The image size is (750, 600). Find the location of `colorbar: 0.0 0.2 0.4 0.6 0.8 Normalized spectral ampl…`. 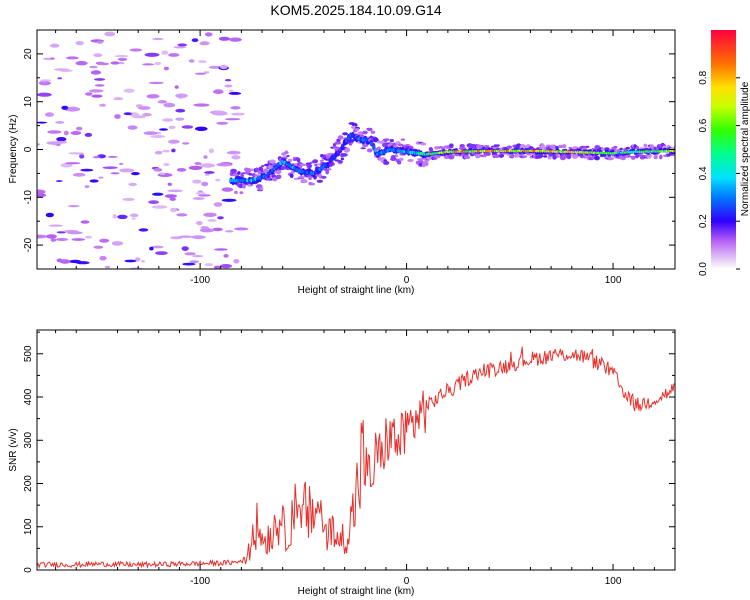

colorbar: 0.0 0.2 0.4 0.6 0.8 Normalized spectral ampl… is located at coordinates (724, 153).